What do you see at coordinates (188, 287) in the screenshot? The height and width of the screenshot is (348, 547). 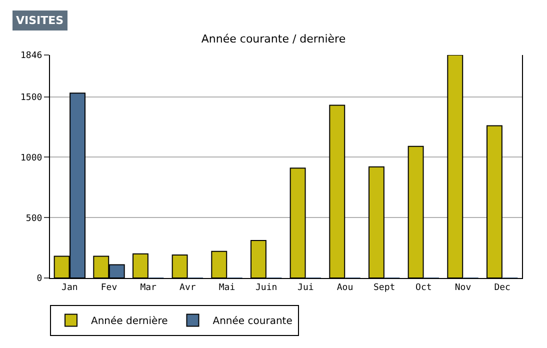 I see `x-tick-label: Avr` at bounding box center [188, 287].